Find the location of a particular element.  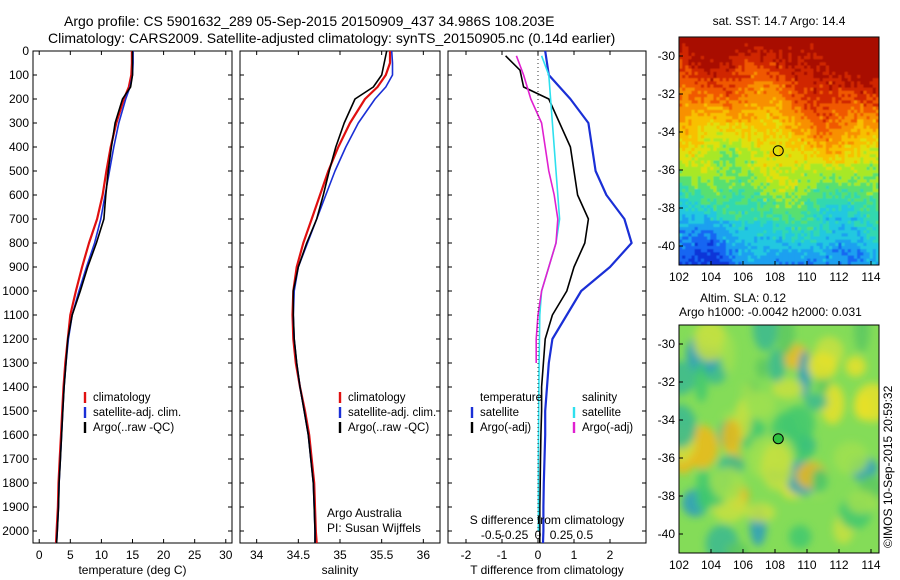

x-tick-label: 30 is located at coordinates (226, 555).